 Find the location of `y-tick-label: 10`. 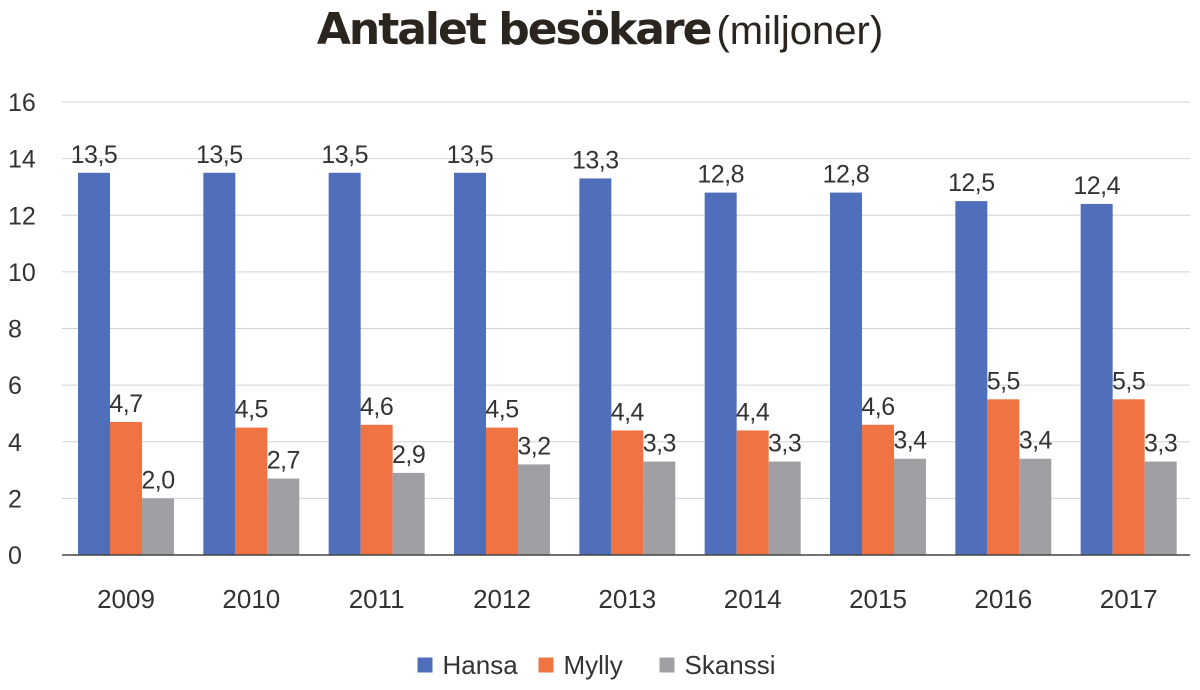

y-tick-label: 10 is located at coordinates (22, 273).